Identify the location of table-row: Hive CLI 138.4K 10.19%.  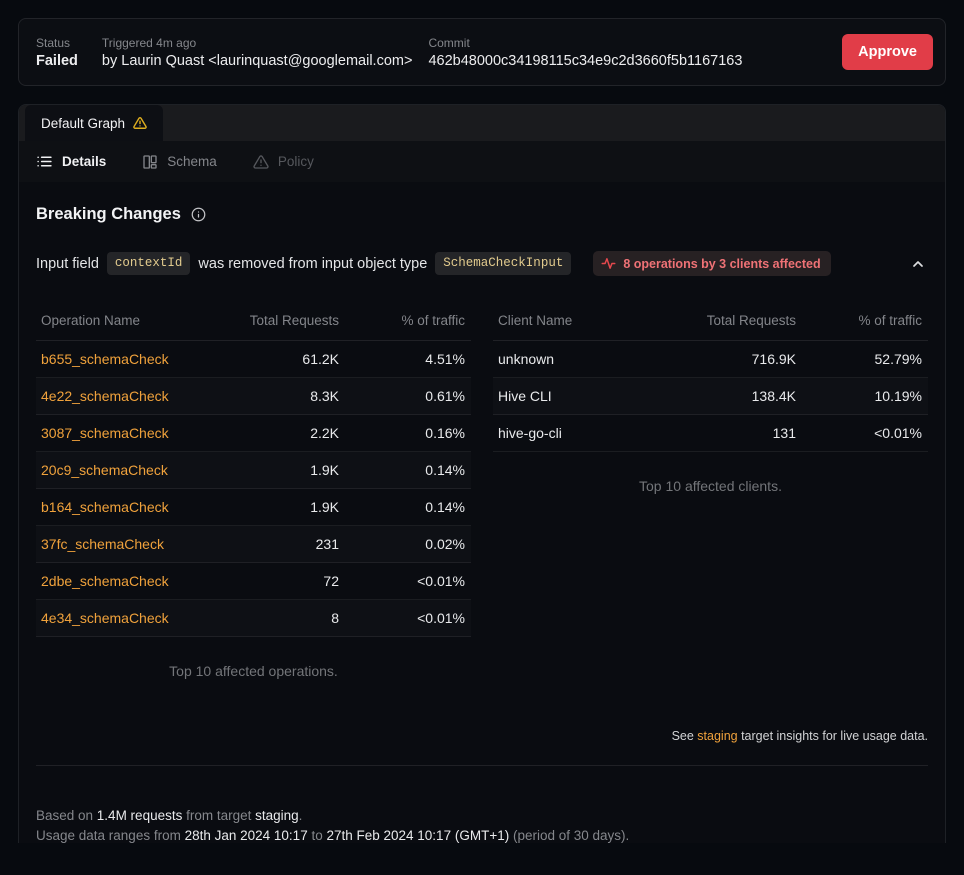
(710, 396).